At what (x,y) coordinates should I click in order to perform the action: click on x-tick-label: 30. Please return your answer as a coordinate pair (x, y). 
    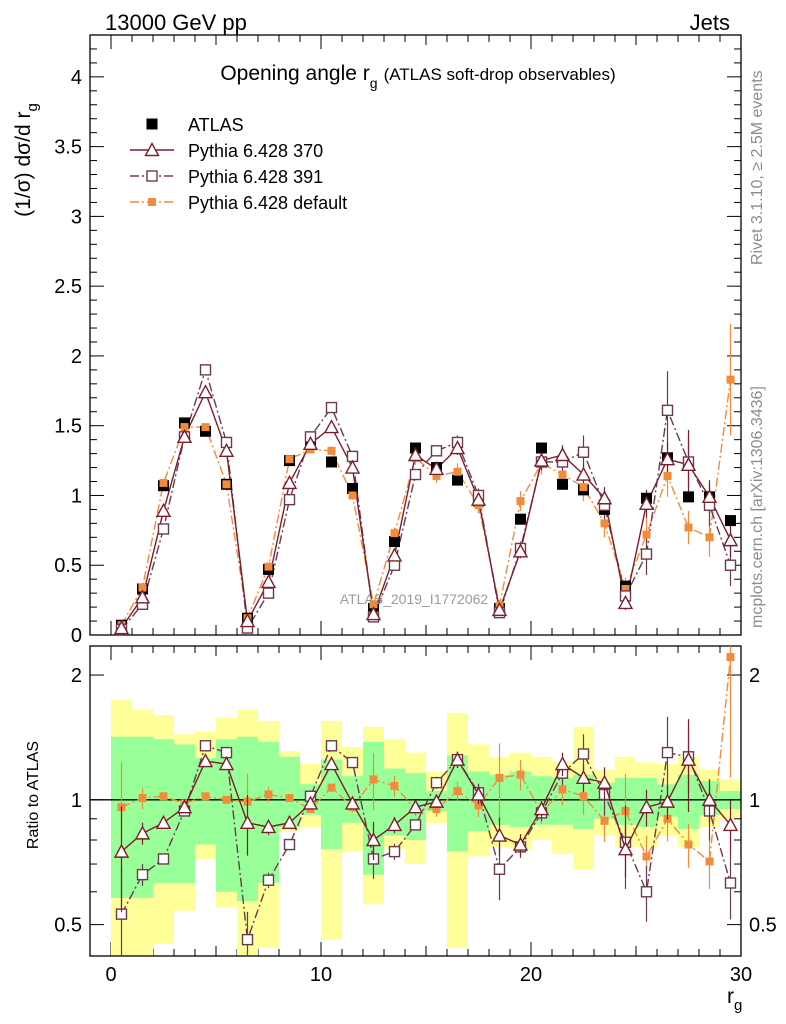
    Looking at the image, I should click on (741, 975).